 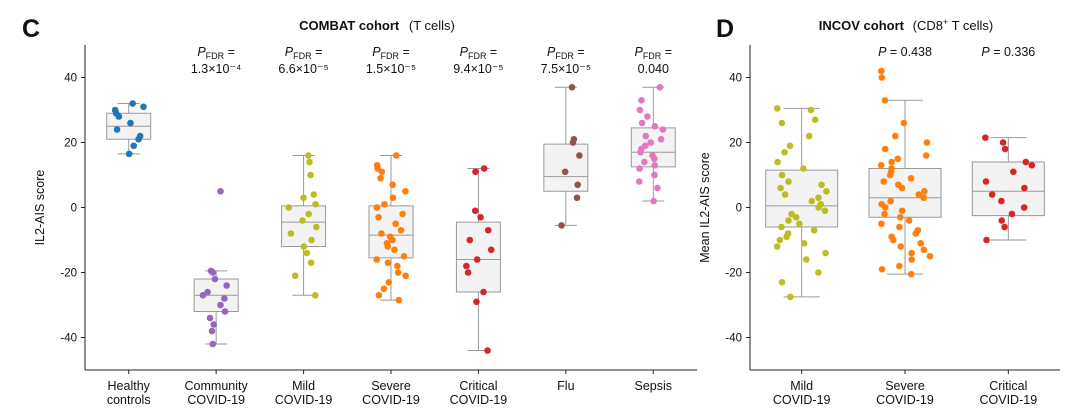 I want to click on combat-y-tick-label: 20, so click(x=70, y=144).